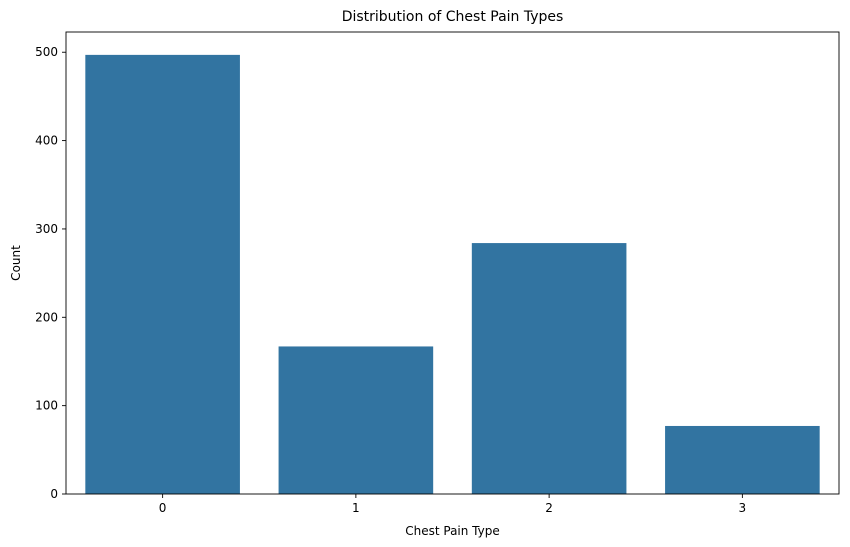 Image resolution: width=850 pixels, height=547 pixels. What do you see at coordinates (46, 141) in the screenshot?
I see `y-tick-label: 400` at bounding box center [46, 141].